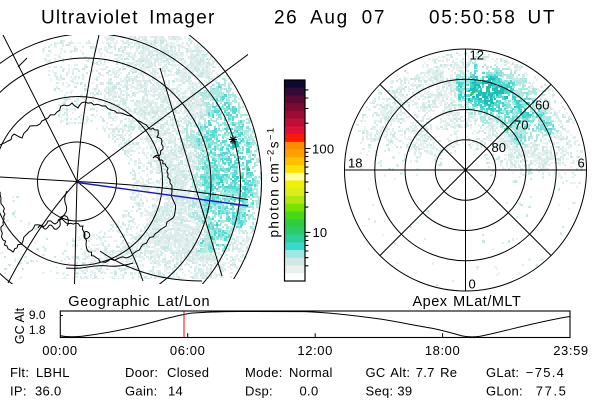 The width and height of the screenshot is (600, 400). What do you see at coordinates (571, 350) in the screenshot?
I see `svg-text: 23:59` at bounding box center [571, 350].